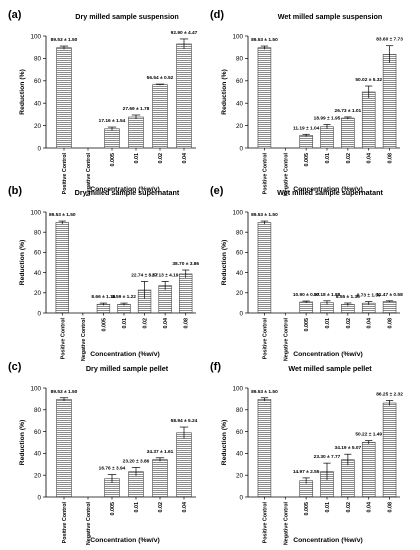  What do you see at coordinates (306, 472) in the screenshot?
I see `data-label: 14.97 ± 2.55` at bounding box center [306, 472].